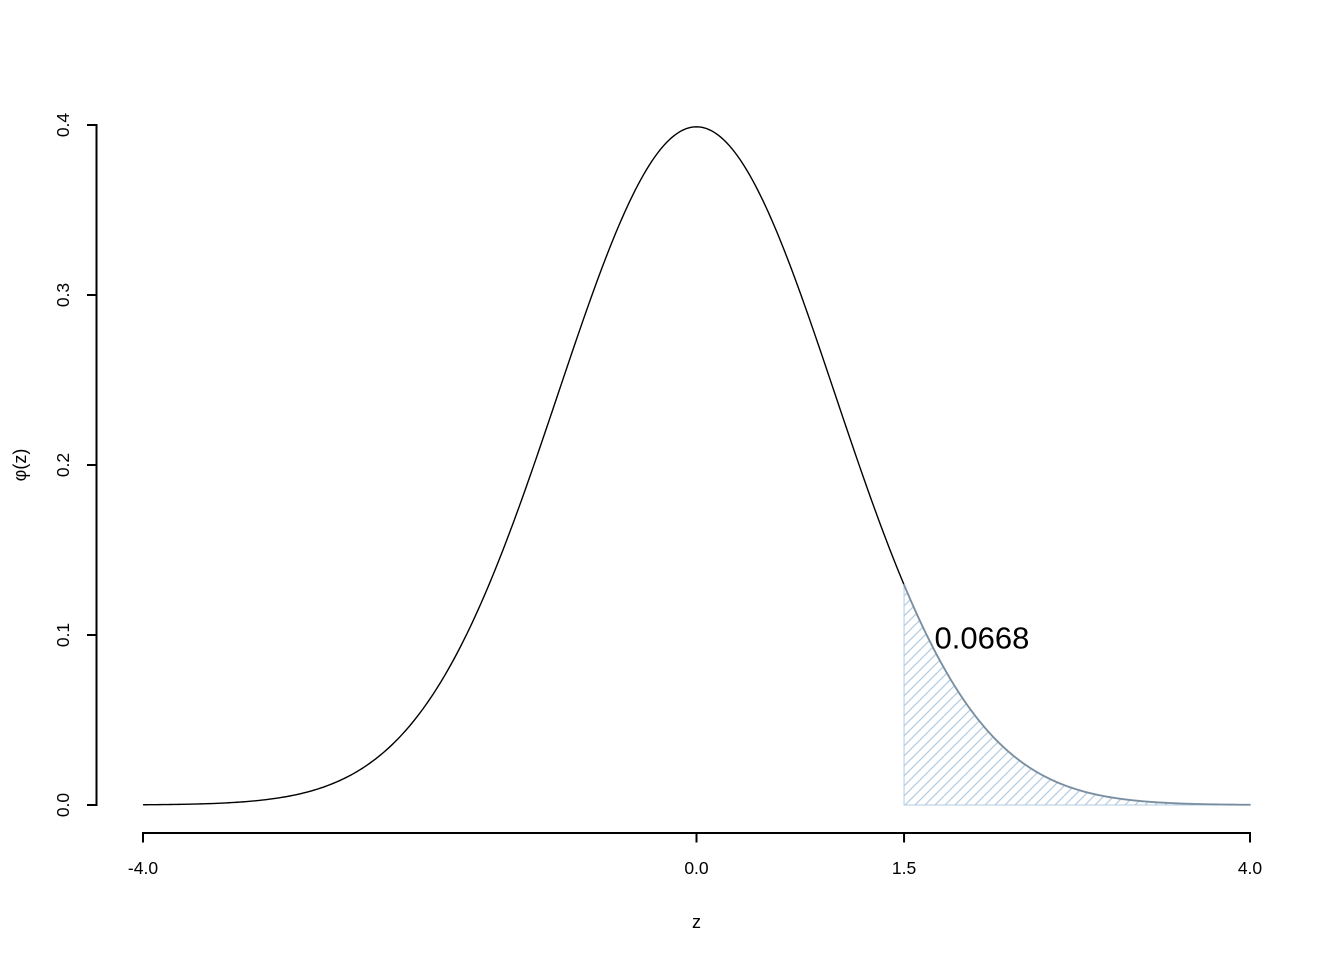 The width and height of the screenshot is (1344, 960). What do you see at coordinates (63, 635) in the screenshot?
I see `y-tick-label: 0.1` at bounding box center [63, 635].